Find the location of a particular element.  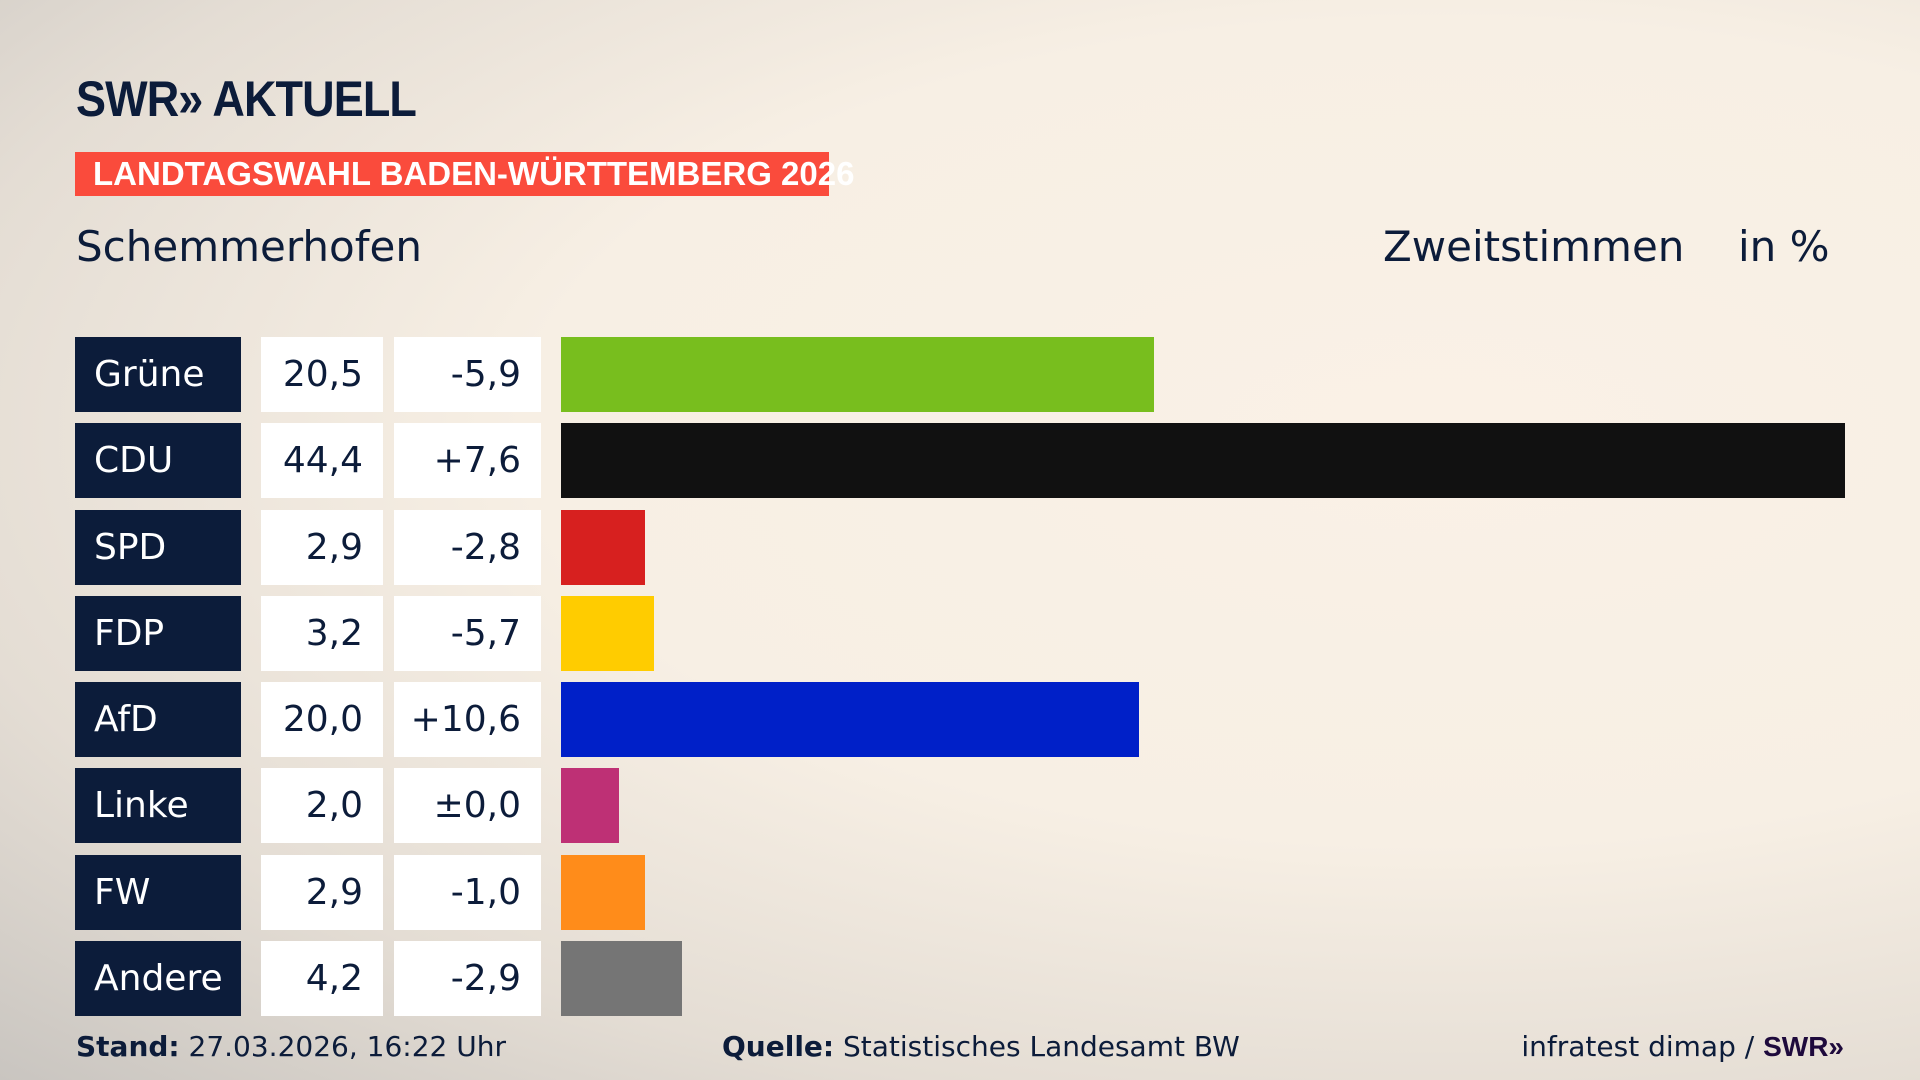

result-row: CDU 44,4 +7,6 is located at coordinates (975, 460).